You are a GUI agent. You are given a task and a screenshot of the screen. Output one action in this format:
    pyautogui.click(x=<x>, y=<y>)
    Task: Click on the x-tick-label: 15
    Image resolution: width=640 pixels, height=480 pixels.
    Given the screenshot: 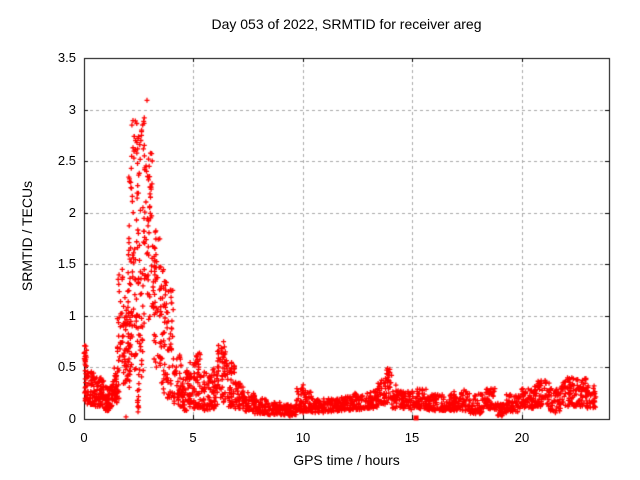 What is the action you would take?
    pyautogui.click(x=412, y=437)
    